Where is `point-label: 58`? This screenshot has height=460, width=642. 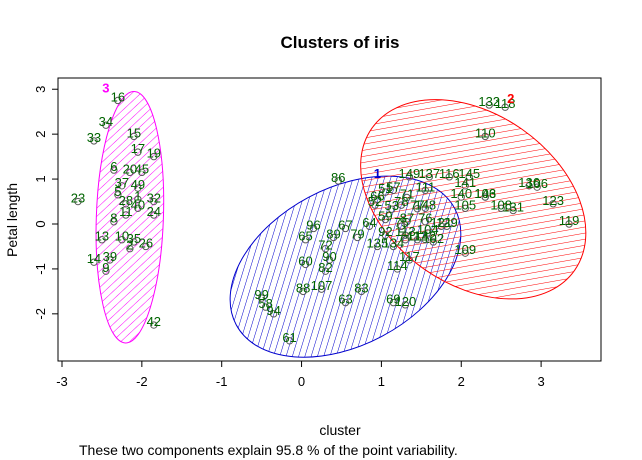 point-label: 58 is located at coordinates (265, 303).